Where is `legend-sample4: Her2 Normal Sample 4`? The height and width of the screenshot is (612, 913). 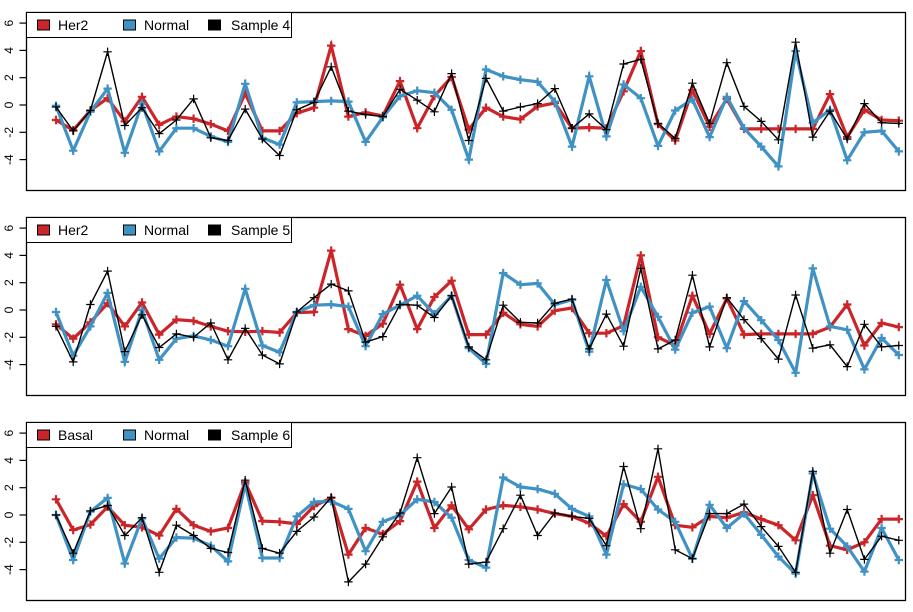
legend-sample4: Her2 Normal Sample 4 is located at coordinates (159, 25).